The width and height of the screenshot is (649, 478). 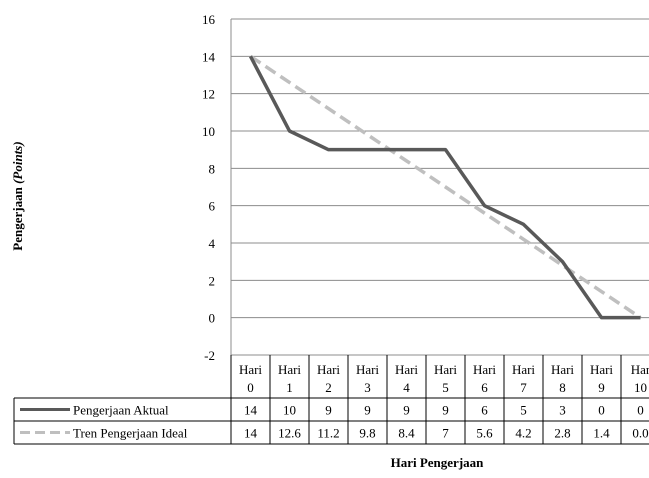 What do you see at coordinates (562, 410) in the screenshot?
I see `table-cell-value: 3` at bounding box center [562, 410].